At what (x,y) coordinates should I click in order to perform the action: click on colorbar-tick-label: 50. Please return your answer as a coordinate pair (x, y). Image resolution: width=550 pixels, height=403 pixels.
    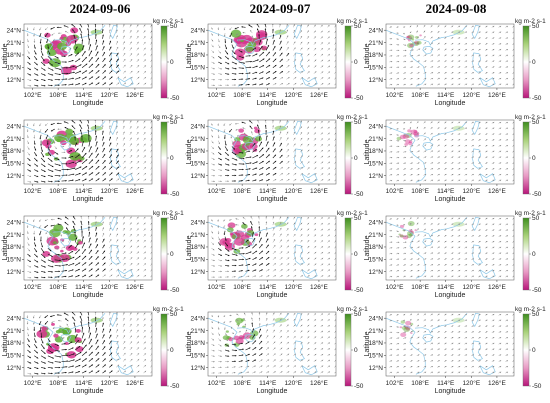
    Looking at the image, I should click on (174, 122).